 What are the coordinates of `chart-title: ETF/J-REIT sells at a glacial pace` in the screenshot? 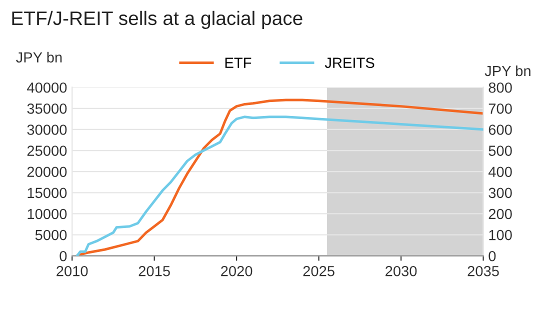 It's located at (157, 19).